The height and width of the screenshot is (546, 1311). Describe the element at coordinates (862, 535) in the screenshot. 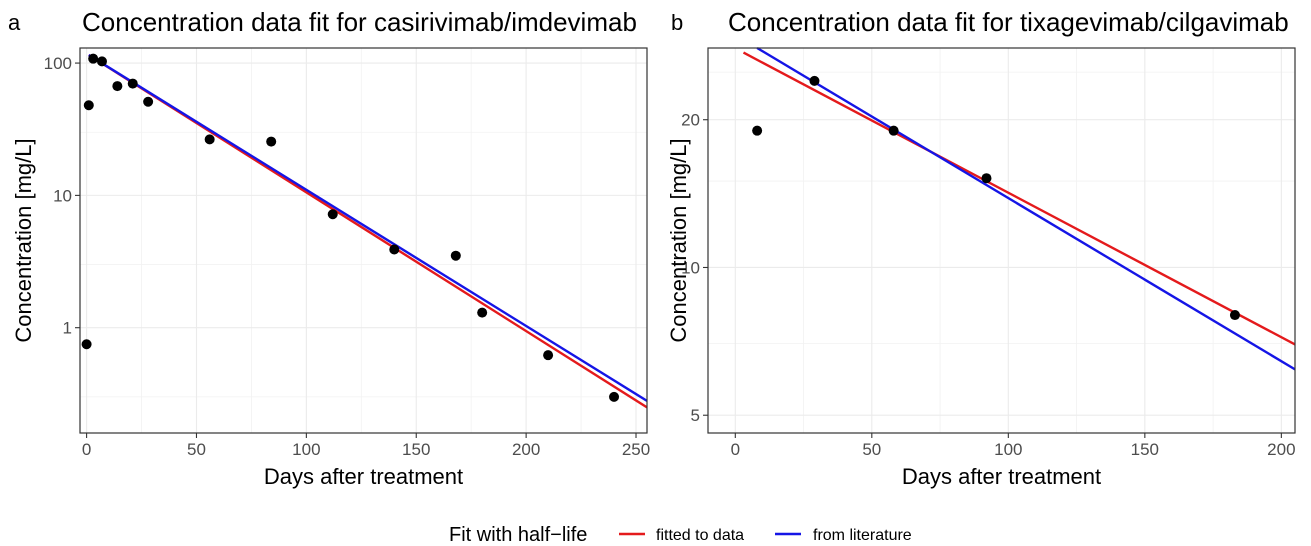

I see `legend-label-literature: from literature` at that location.